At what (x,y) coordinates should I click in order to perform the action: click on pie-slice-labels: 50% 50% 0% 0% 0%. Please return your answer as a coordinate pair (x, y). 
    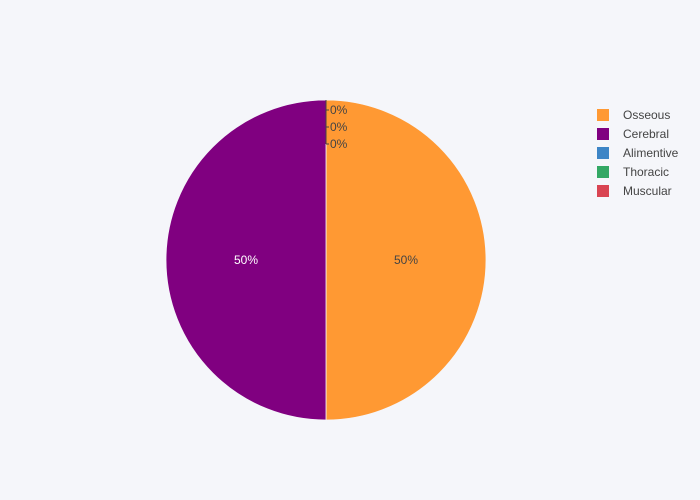
    Looking at the image, I should click on (326, 183).